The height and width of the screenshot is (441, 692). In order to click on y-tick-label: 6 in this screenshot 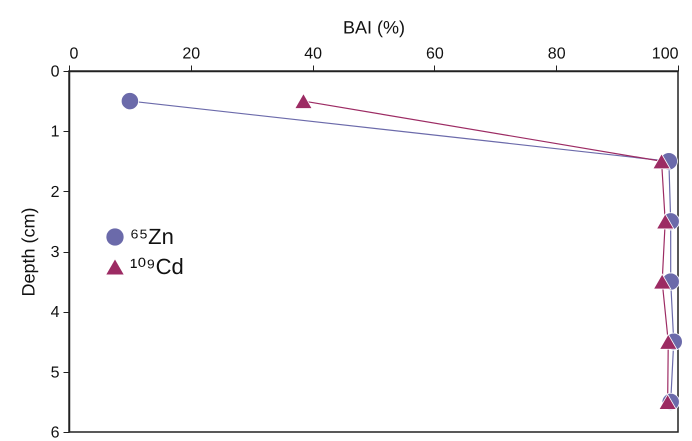, I will do `click(55, 432)`.